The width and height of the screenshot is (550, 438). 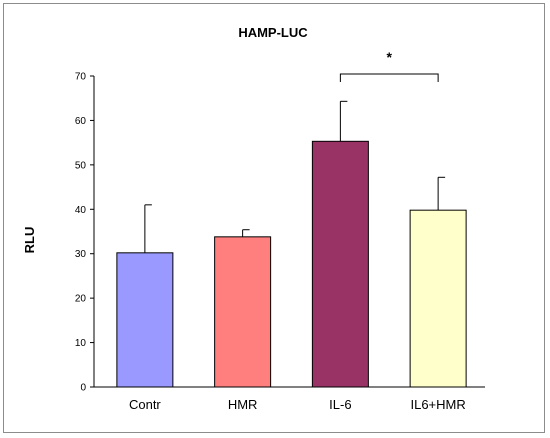 What do you see at coordinates (81, 165) in the screenshot?
I see `y-tick-label: 50` at bounding box center [81, 165].